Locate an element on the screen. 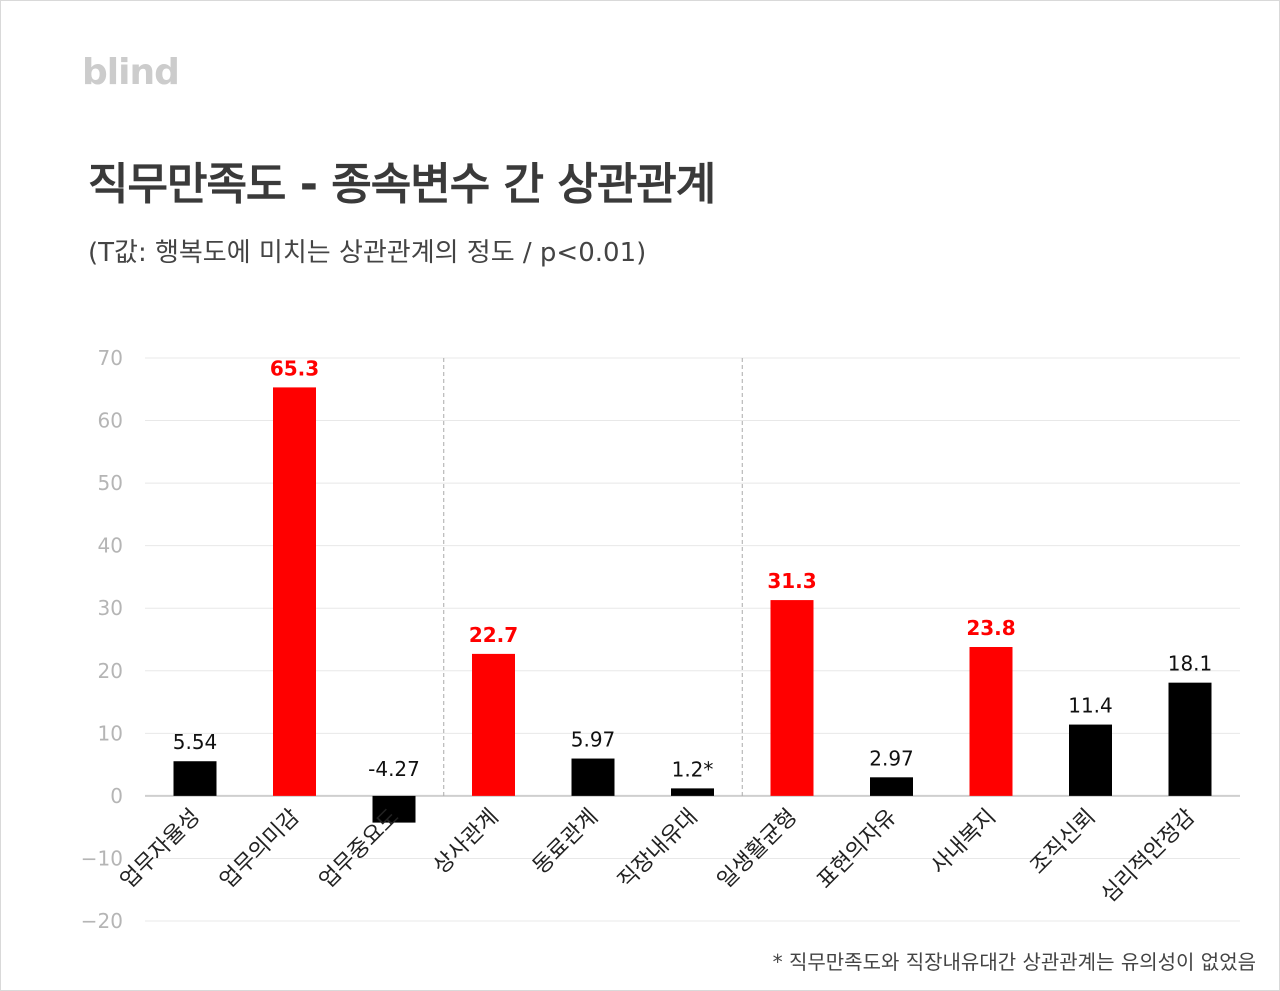  footnote: * 직무만족도와 직장내유대간 상관관계는 유의성이 없었음 is located at coordinates (1014, 962).